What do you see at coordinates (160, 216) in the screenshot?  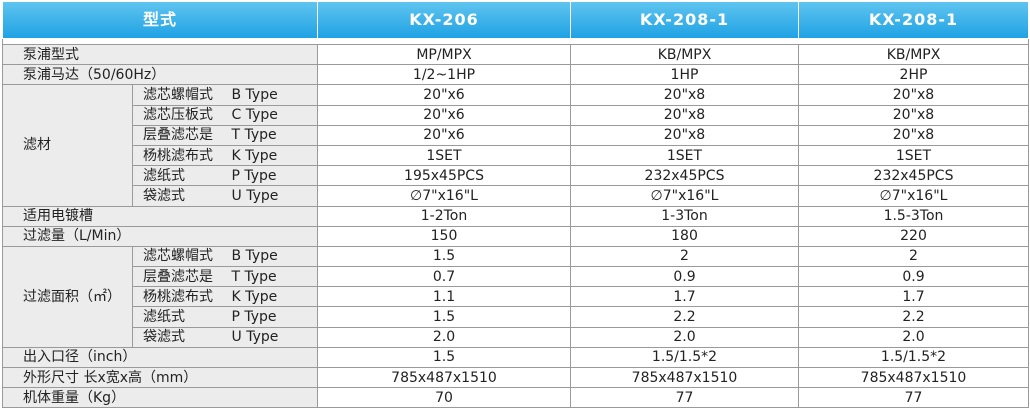 I see `row-label: 适用电镀槽` at bounding box center [160, 216].